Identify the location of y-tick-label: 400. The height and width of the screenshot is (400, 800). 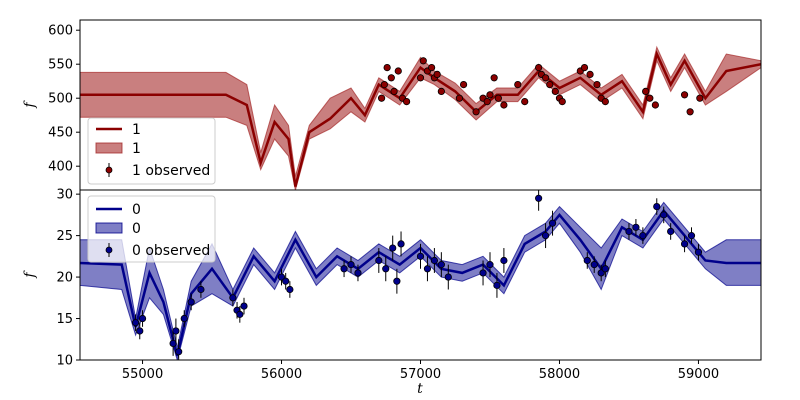
(60, 167).